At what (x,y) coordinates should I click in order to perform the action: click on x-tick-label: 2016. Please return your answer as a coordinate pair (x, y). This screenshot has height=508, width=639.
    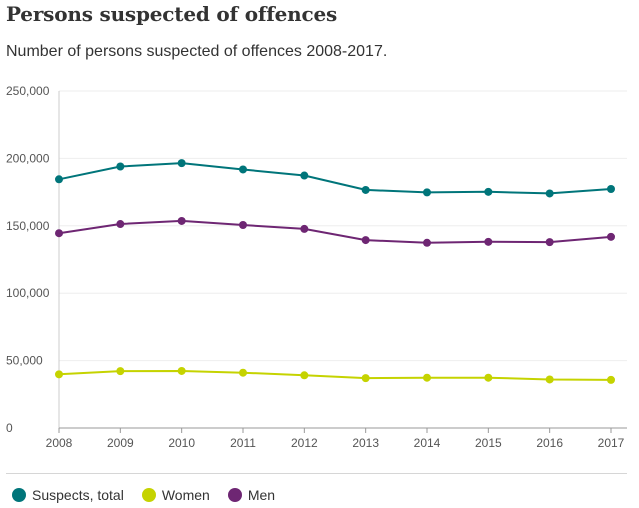
    Looking at the image, I should click on (549, 443).